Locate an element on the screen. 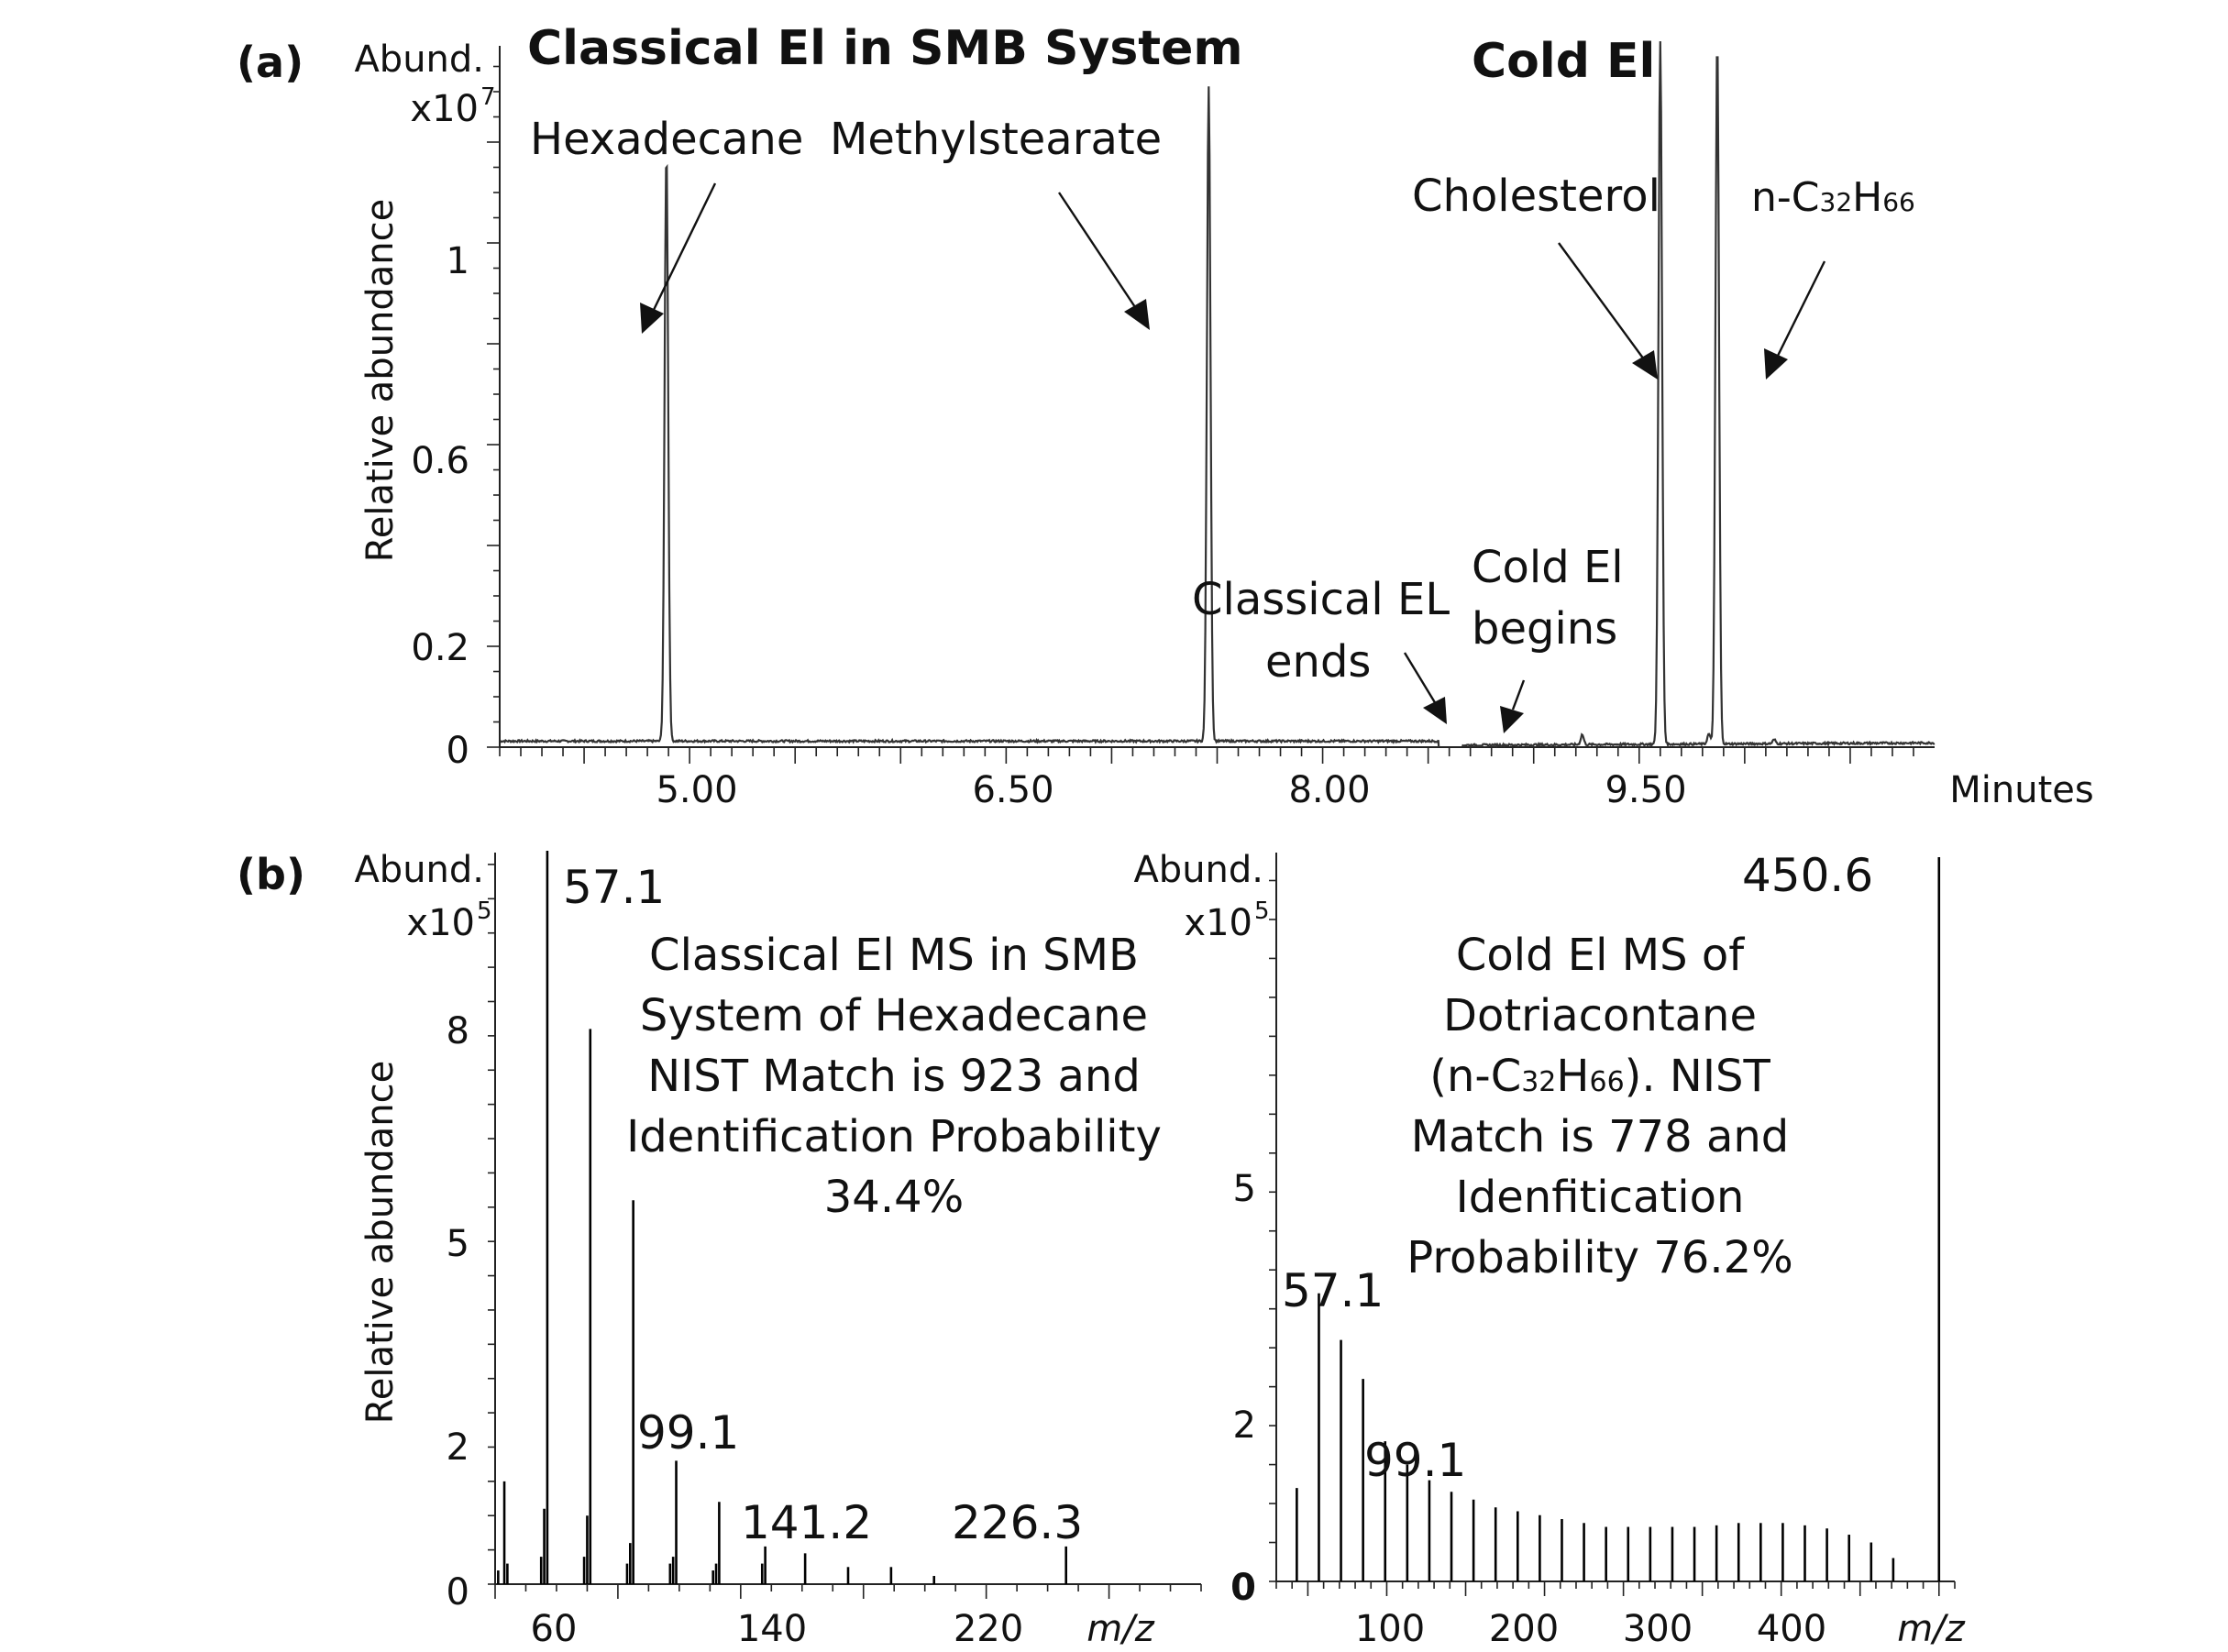 The image size is (2228, 1652). svg-text: Dotriacontane is located at coordinates (1600, 1015).